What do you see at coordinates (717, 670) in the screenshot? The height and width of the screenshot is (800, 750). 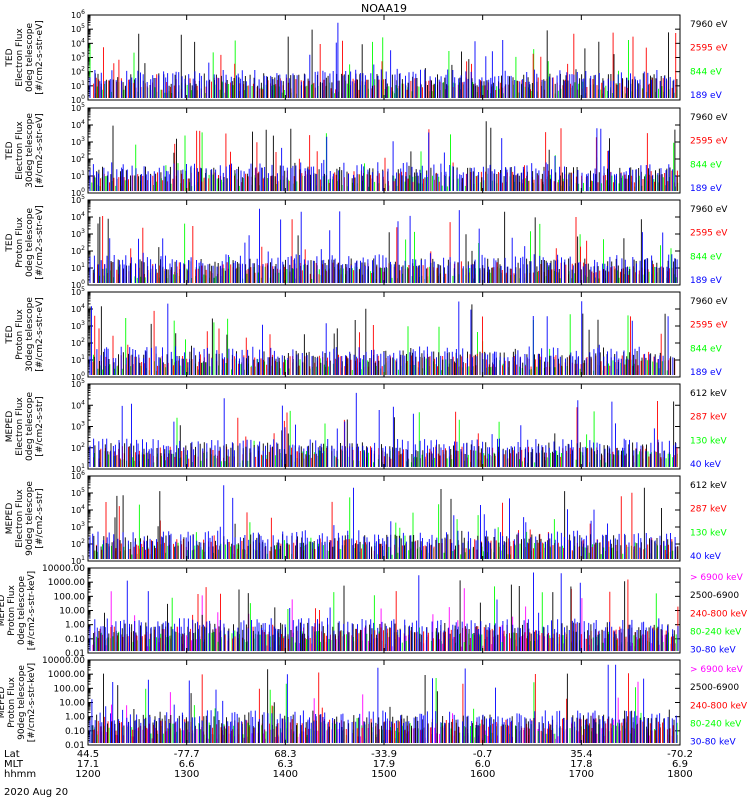 I see `legend-entry: > 6900 keV` at bounding box center [717, 670].